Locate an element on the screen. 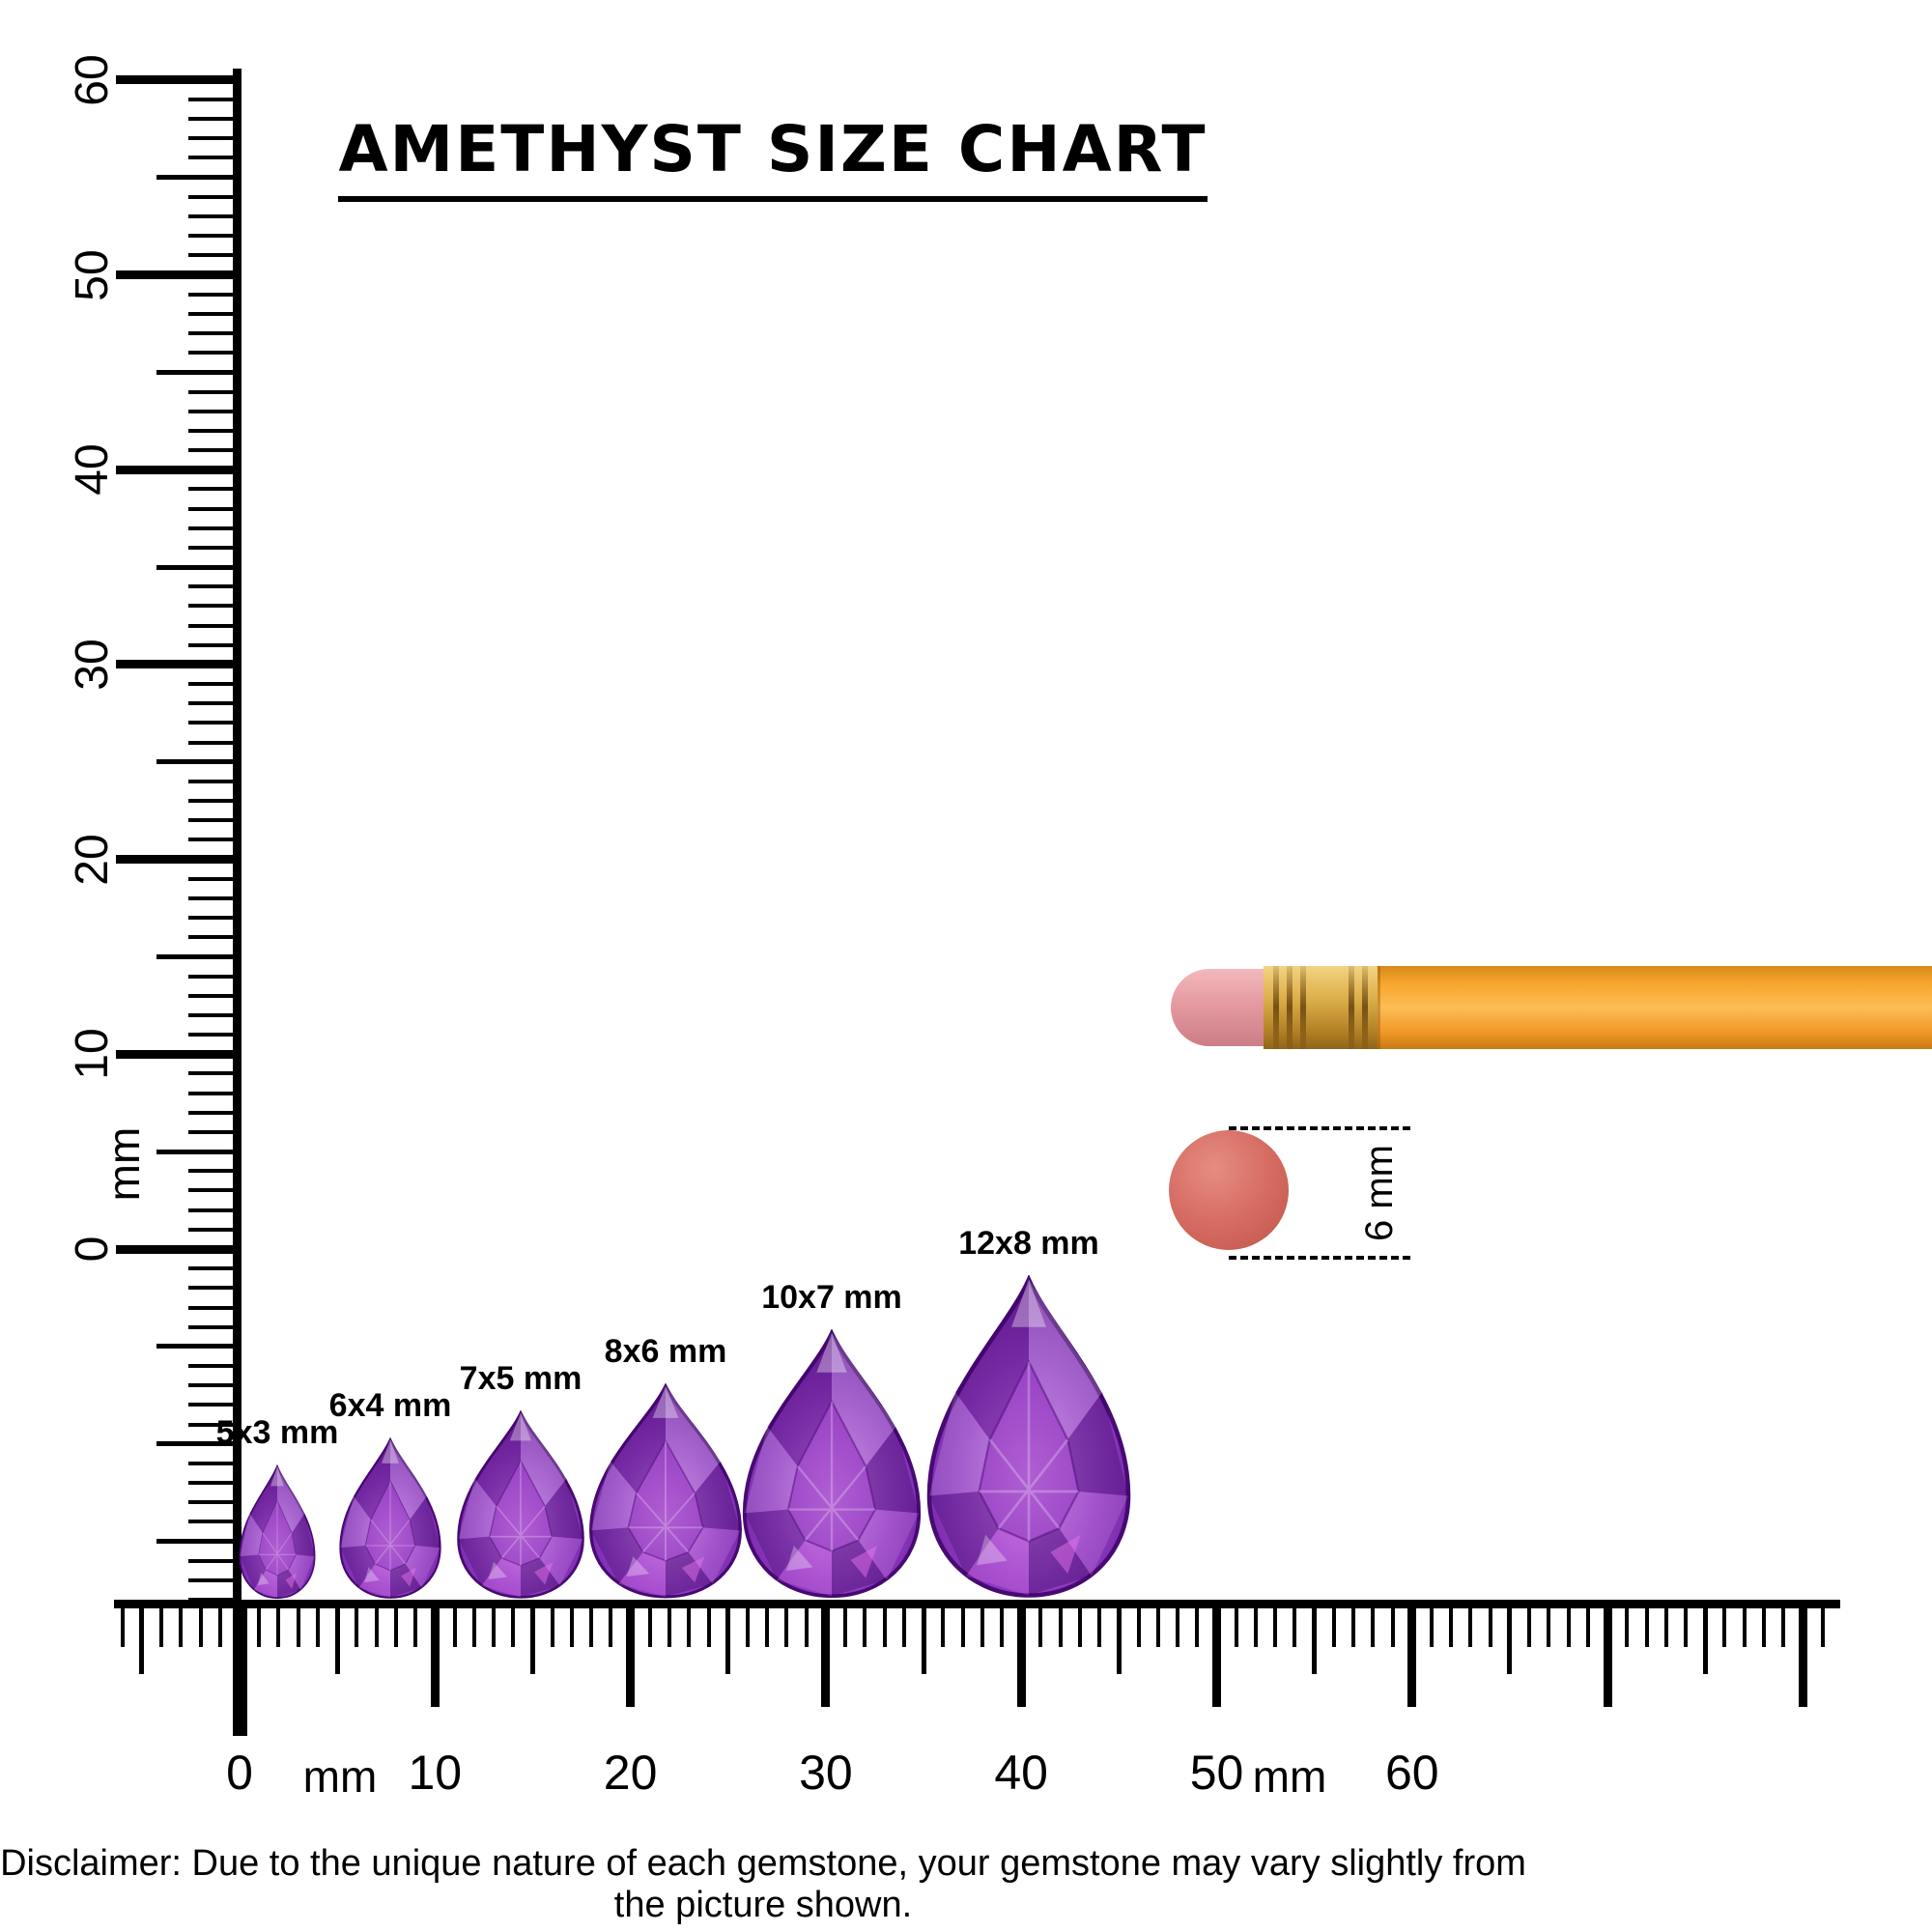 The height and width of the screenshot is (1932, 1932). vertical-ruler-number: 10 is located at coordinates (92, 1054).